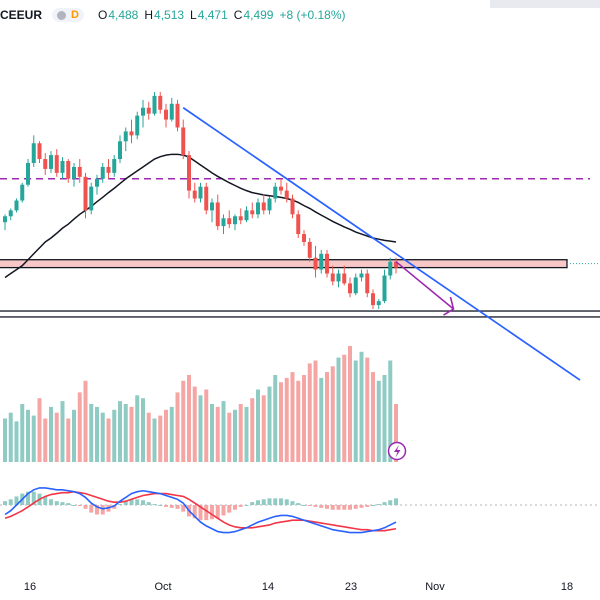 This screenshot has height=600, width=600. I want to click on time-axis-label: Nov, so click(435, 587).